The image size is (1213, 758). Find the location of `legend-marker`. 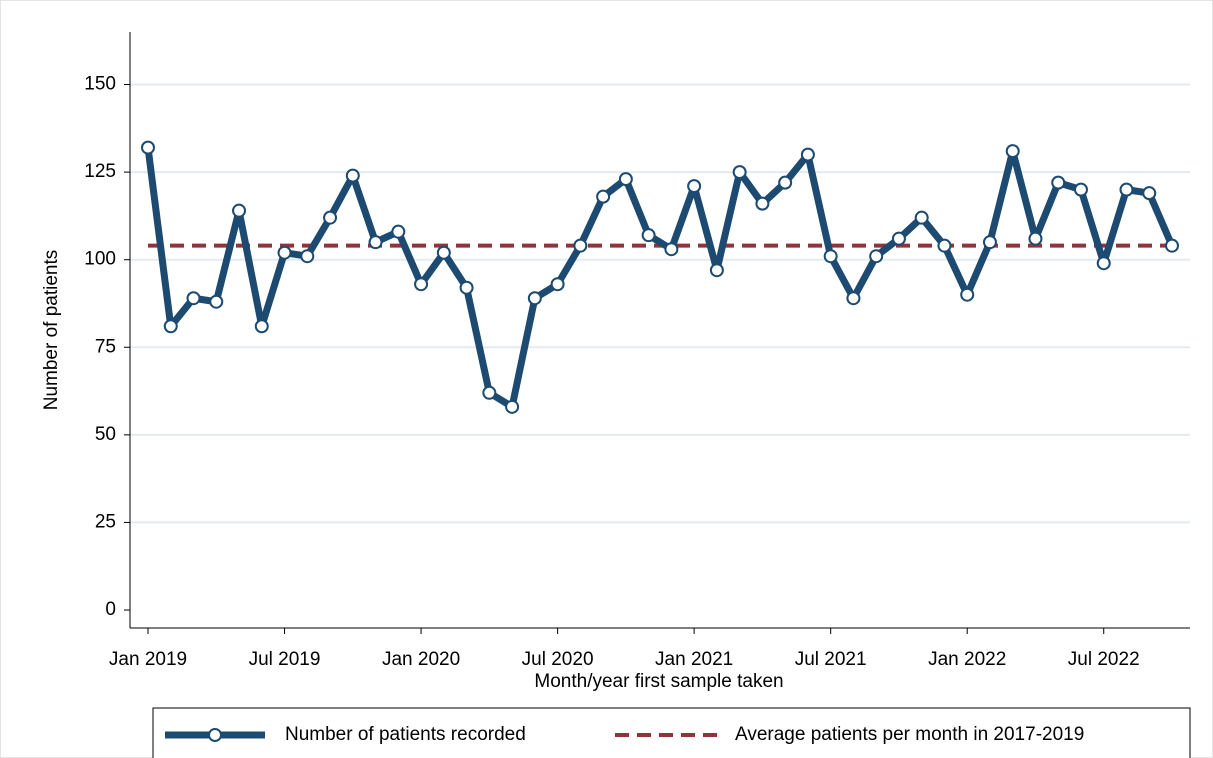

legend-marker is located at coordinates (215, 735).